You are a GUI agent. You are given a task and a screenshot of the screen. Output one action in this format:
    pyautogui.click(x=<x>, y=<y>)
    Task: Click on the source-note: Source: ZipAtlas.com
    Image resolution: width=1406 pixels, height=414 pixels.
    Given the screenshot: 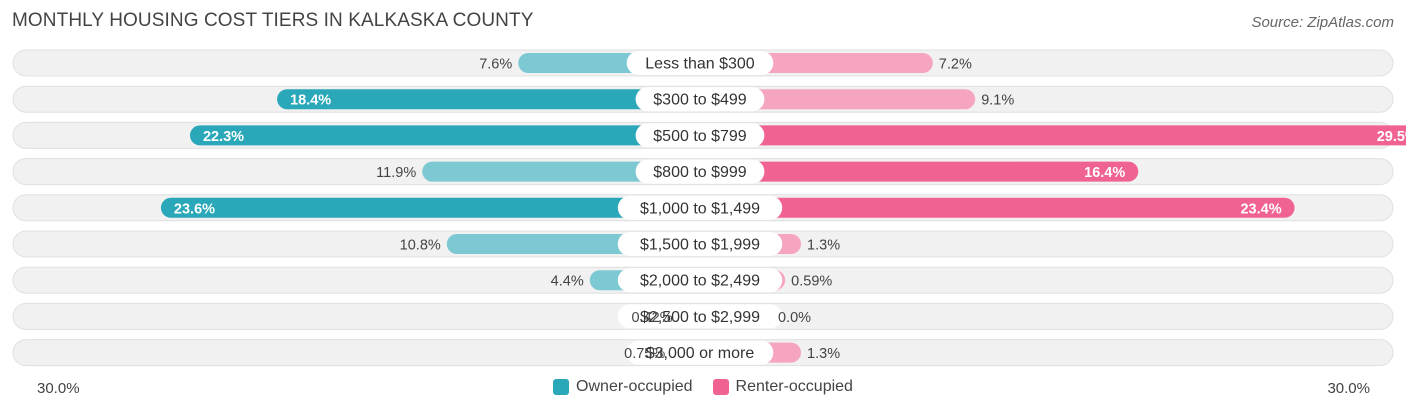 What is the action you would take?
    pyautogui.click(x=1322, y=22)
    